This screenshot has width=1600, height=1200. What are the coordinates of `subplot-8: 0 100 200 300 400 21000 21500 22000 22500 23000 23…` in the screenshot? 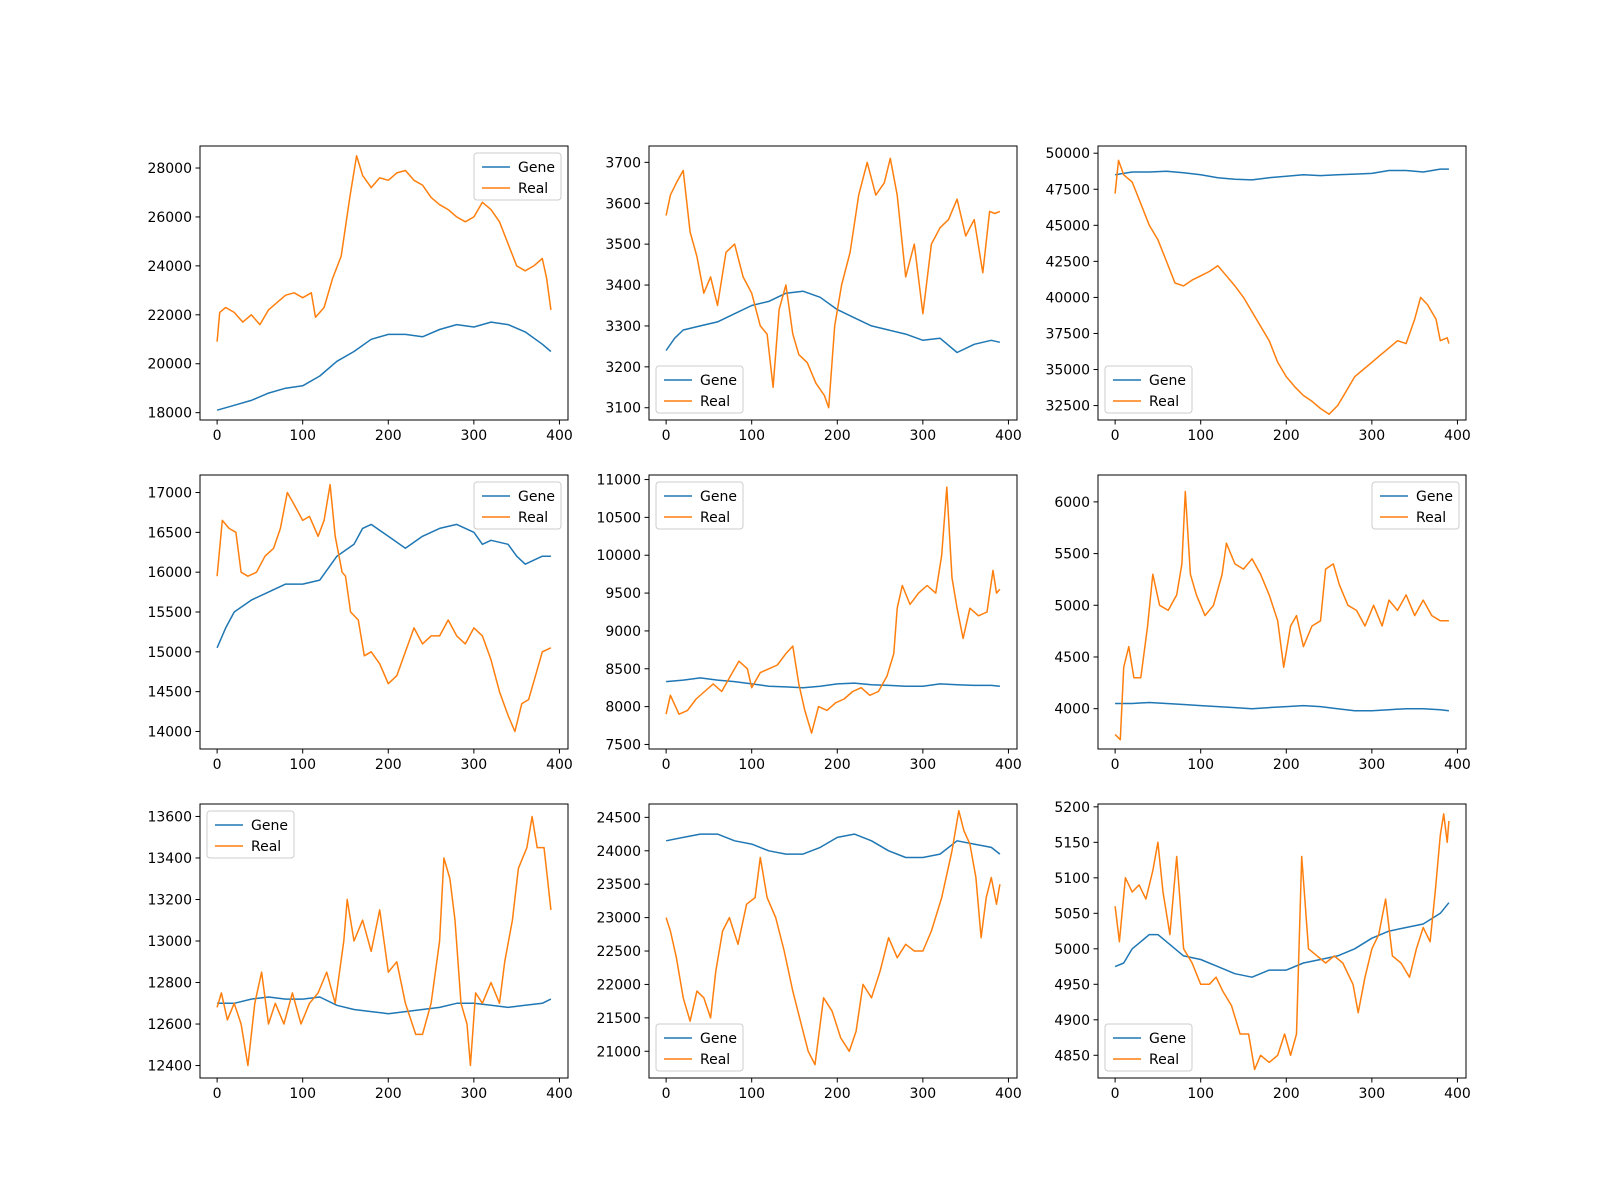 It's located at (809, 952).